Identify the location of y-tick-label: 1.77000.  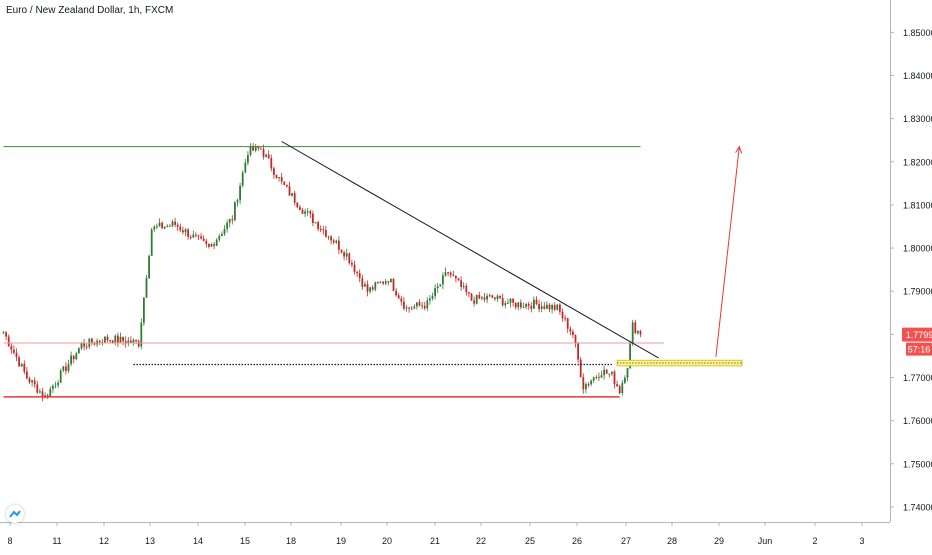
(917, 378).